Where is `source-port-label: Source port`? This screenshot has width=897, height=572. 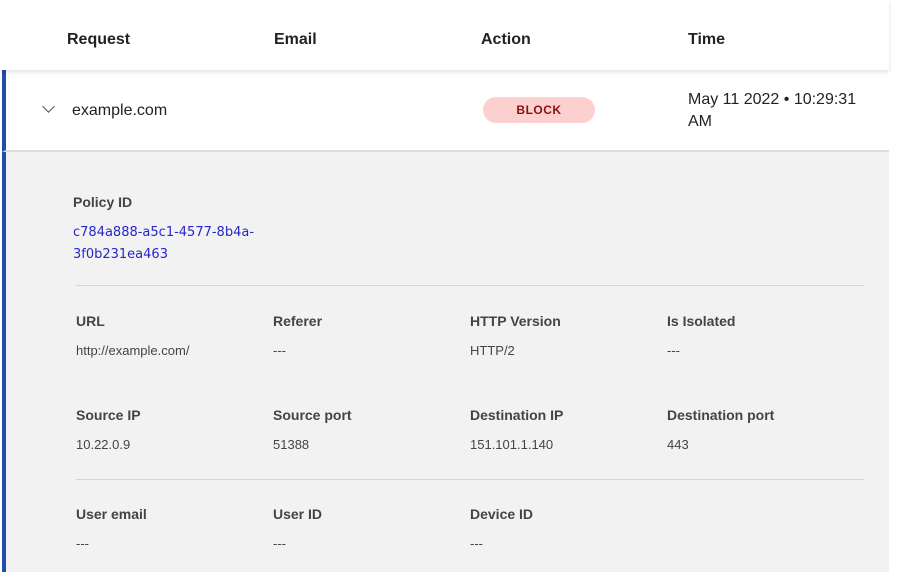 source-port-label: Source port is located at coordinates (312, 415).